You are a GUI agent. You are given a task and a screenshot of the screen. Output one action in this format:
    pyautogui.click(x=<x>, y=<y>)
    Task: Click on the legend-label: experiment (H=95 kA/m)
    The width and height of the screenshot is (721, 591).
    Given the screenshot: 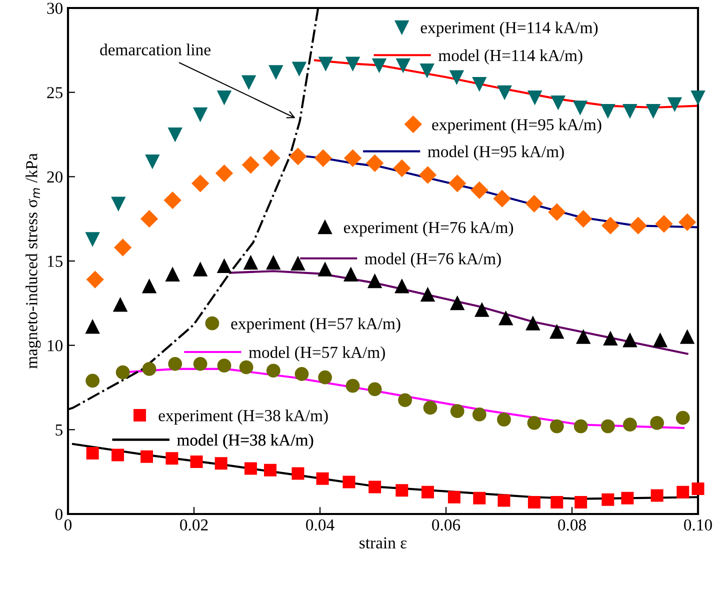 What is the action you would take?
    pyautogui.click(x=517, y=126)
    